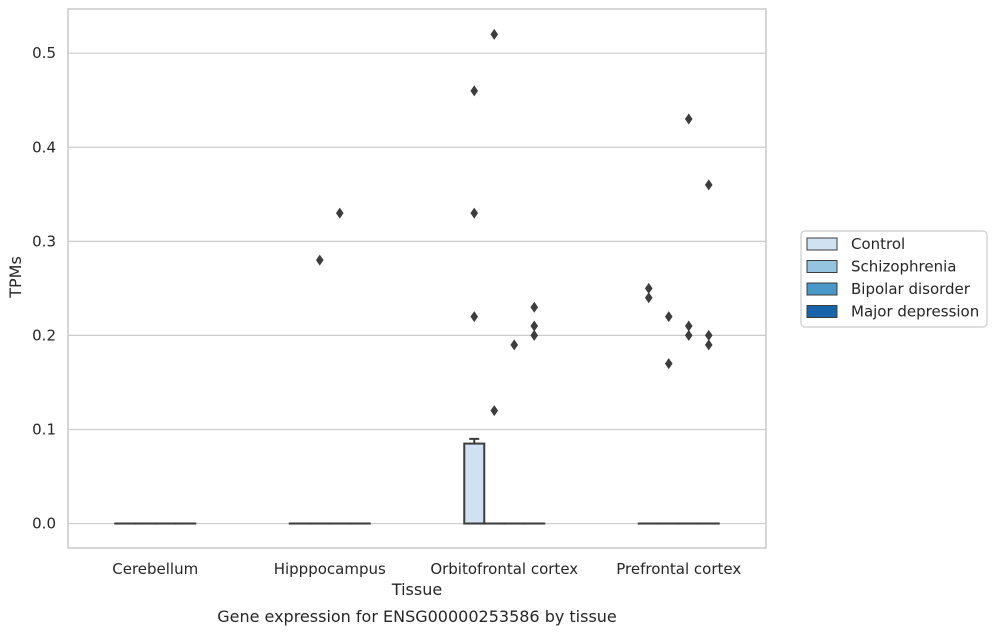 Image resolution: width=997 pixels, height=634 pixels. Describe the element at coordinates (417, 481) in the screenshot. I see `box-series` at that location.